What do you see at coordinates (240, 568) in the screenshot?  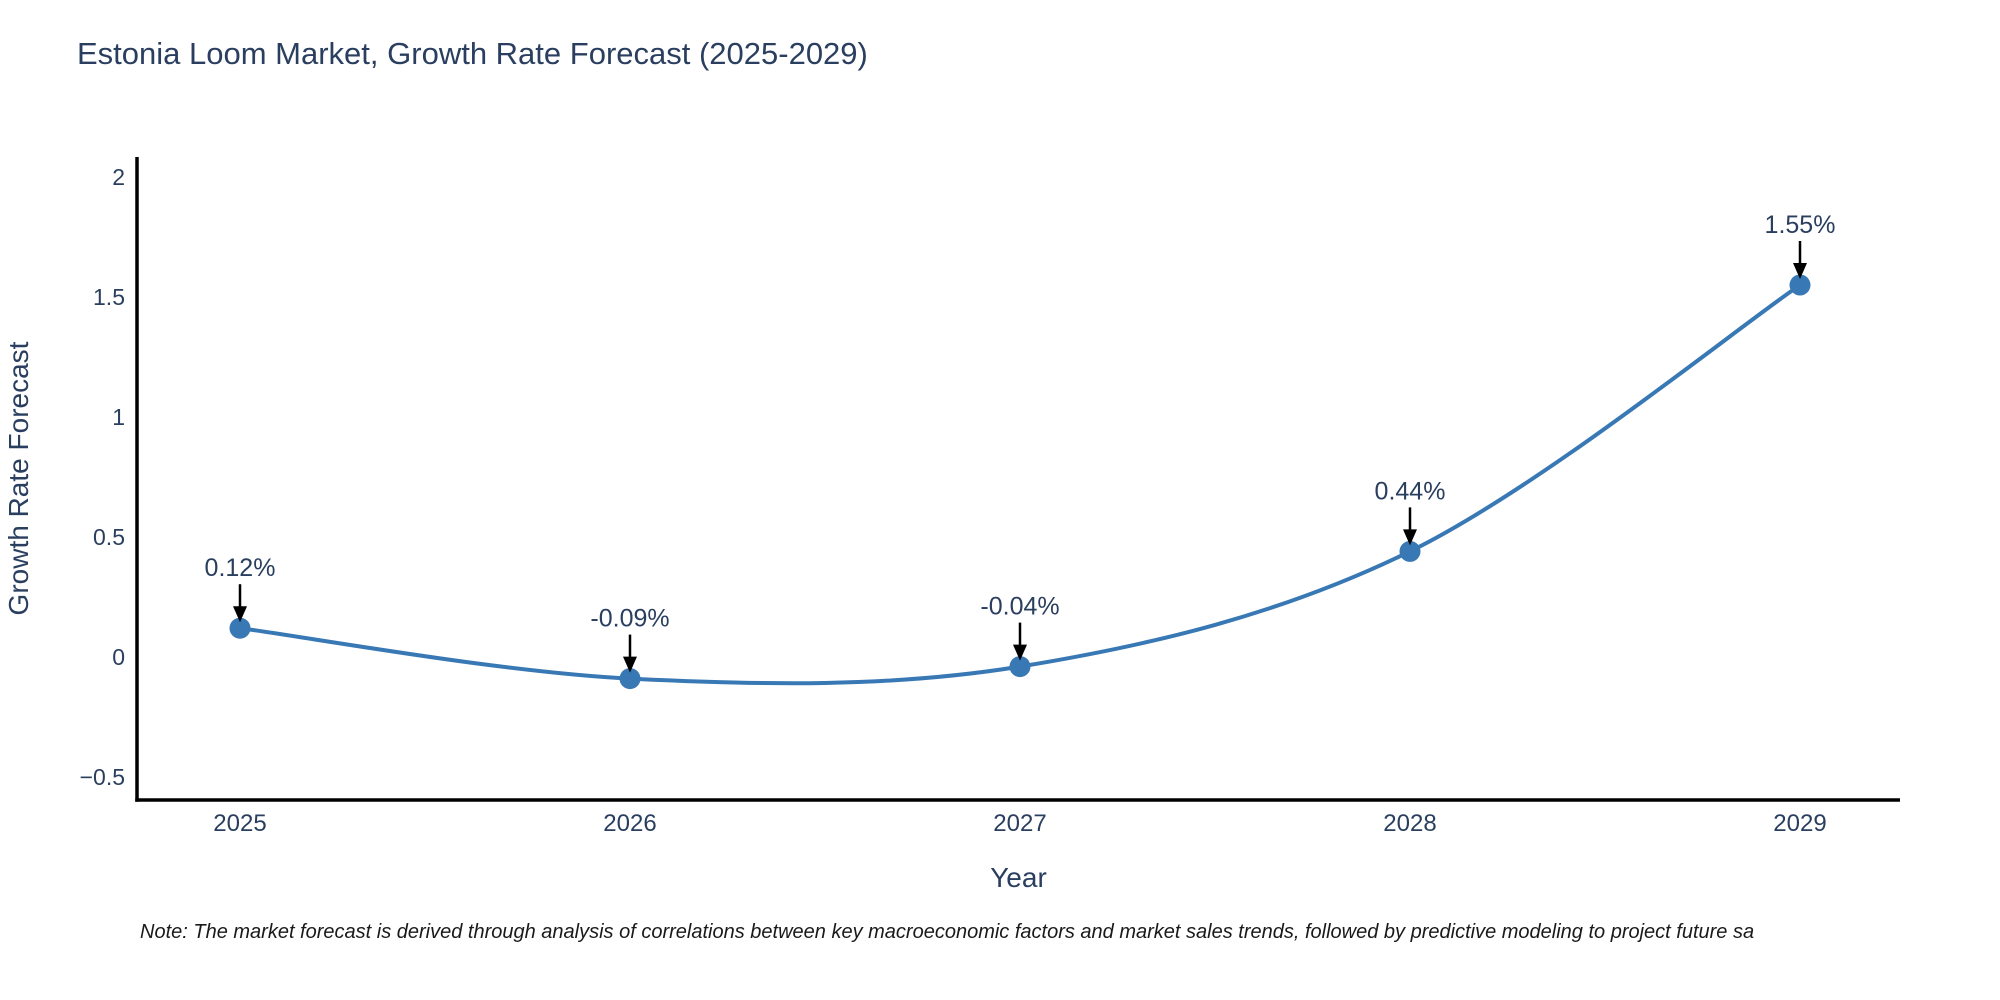 I see `point-annotation: 0.12%` at bounding box center [240, 568].